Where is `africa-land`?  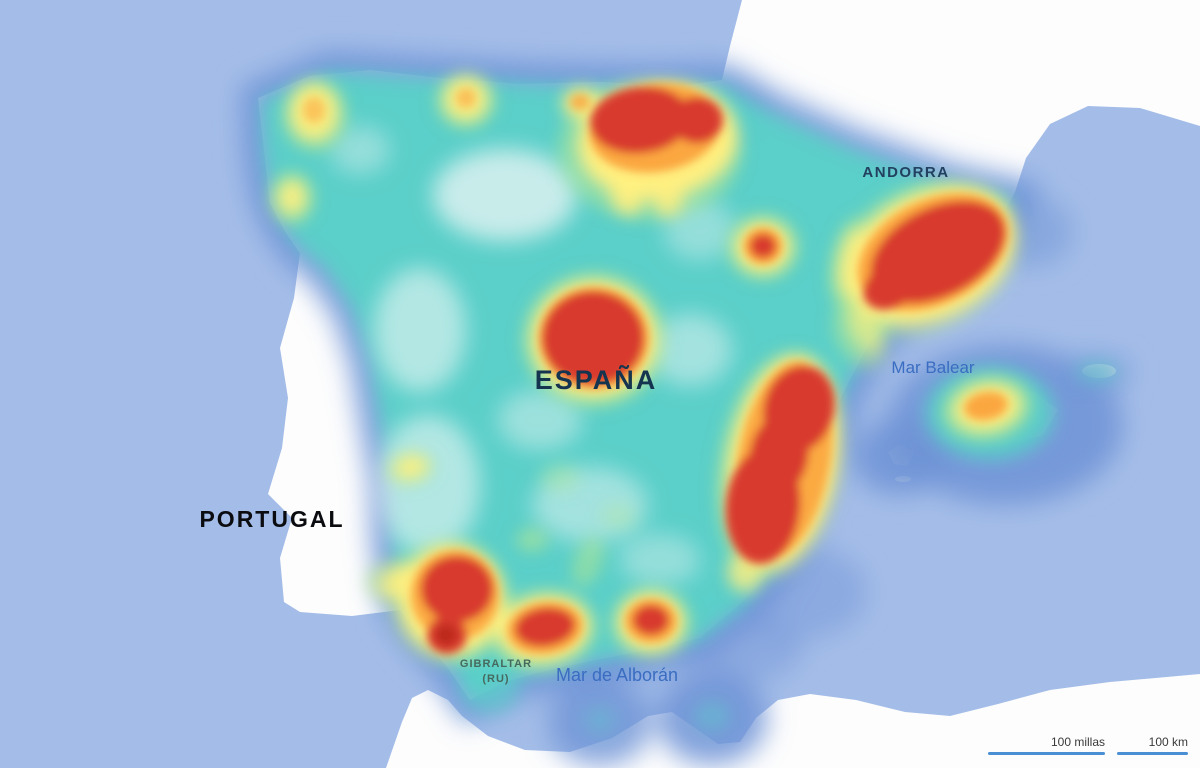 africa-land is located at coordinates (793, 721).